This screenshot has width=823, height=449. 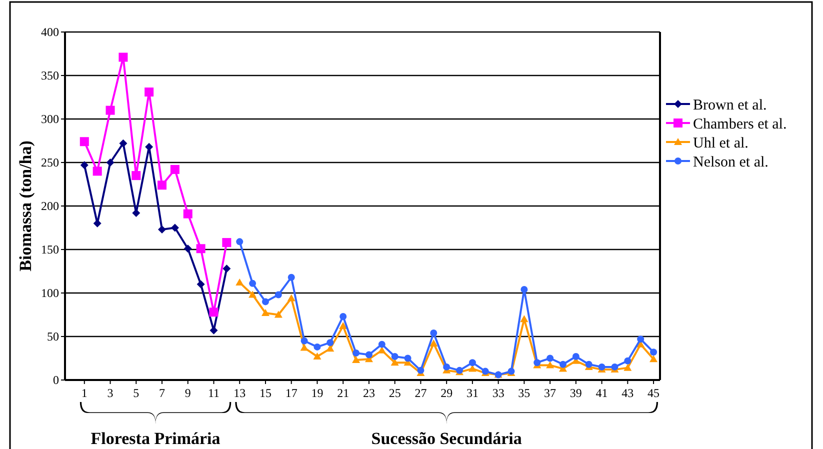 What do you see at coordinates (110, 393) in the screenshot?
I see `x-tick-label: 3` at bounding box center [110, 393].